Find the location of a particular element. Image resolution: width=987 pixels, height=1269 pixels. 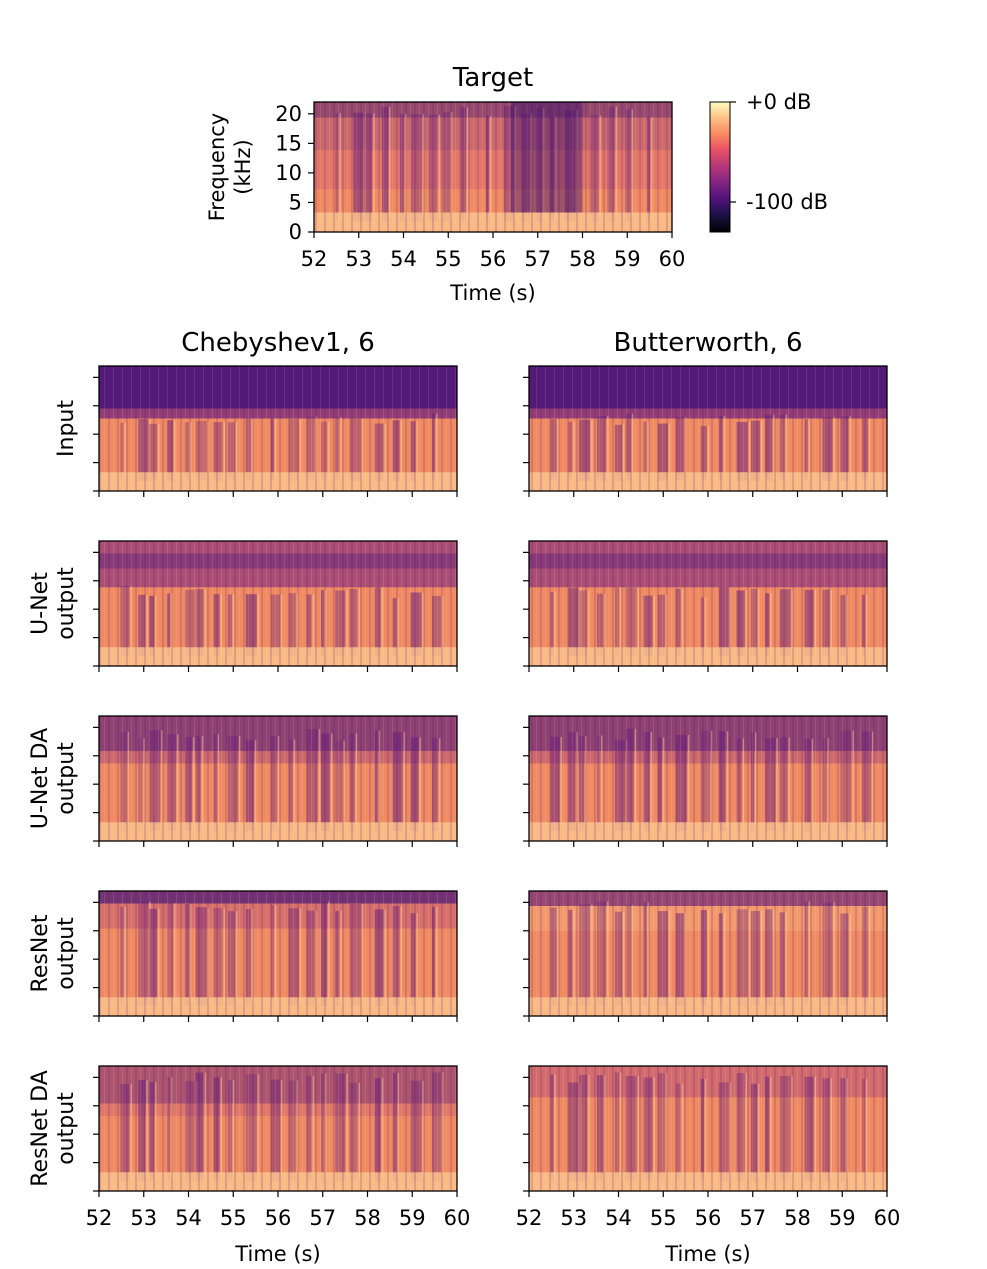

column-title-left: Chebyshev1, 6 is located at coordinates (278, 343).